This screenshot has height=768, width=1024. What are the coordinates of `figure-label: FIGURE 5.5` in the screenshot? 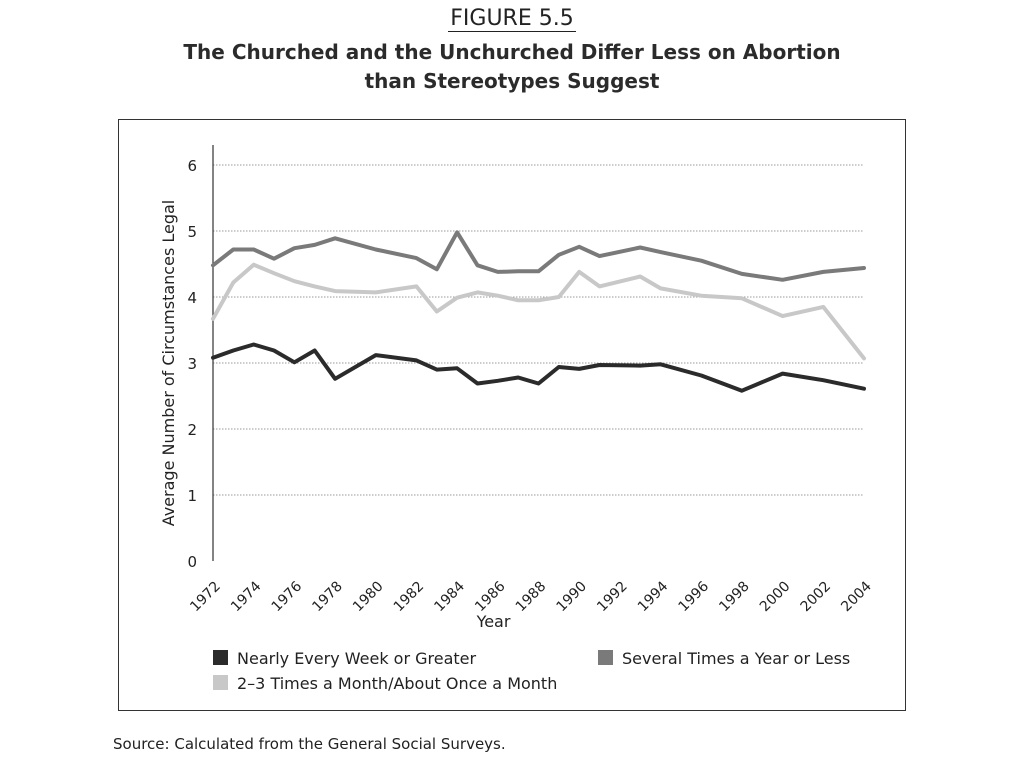 It's located at (512, 19).